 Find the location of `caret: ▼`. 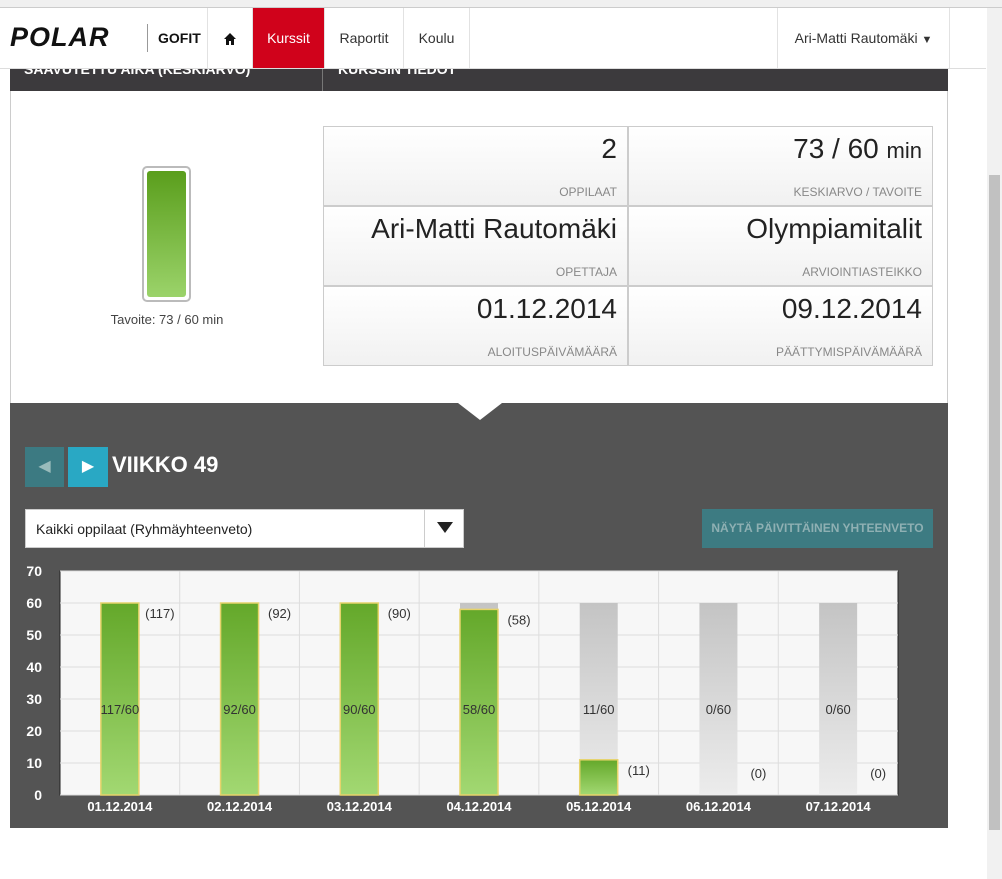

caret: ▼ is located at coordinates (927, 40).